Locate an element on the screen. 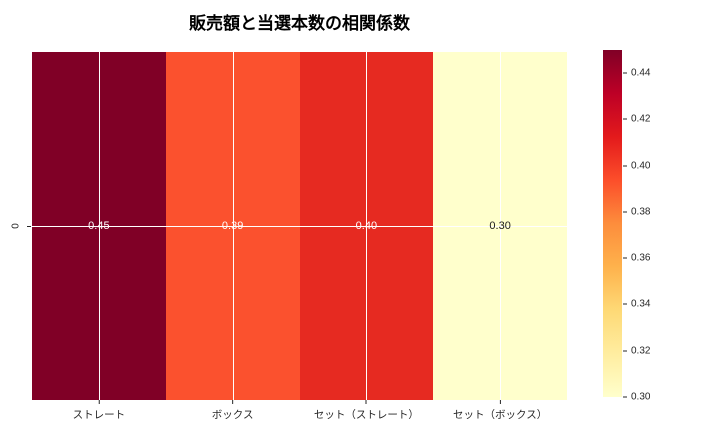  colorbar-tick: 0.32 is located at coordinates (636, 350).